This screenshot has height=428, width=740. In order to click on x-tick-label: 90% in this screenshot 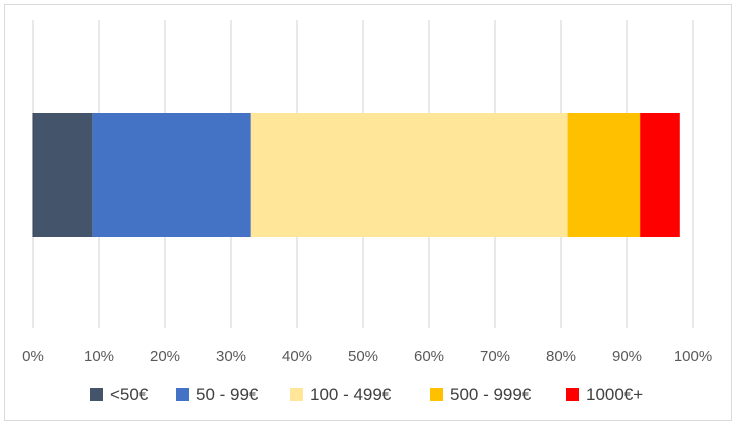, I will do `click(627, 356)`.